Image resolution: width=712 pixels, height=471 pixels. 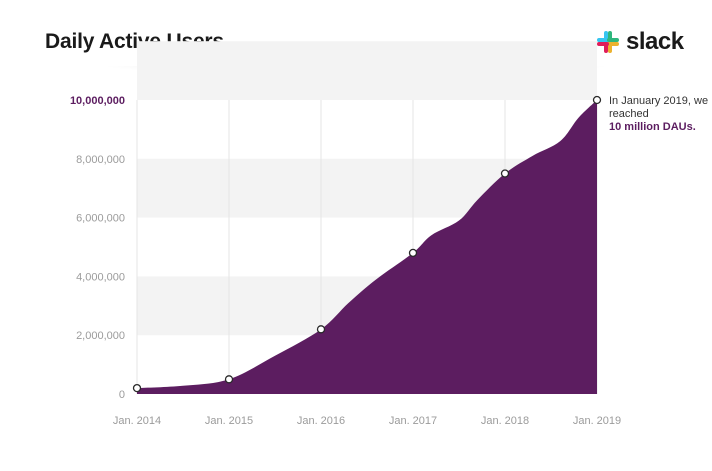 What do you see at coordinates (100, 160) in the screenshot?
I see `y-tick-label: 8,000,000` at bounding box center [100, 160].